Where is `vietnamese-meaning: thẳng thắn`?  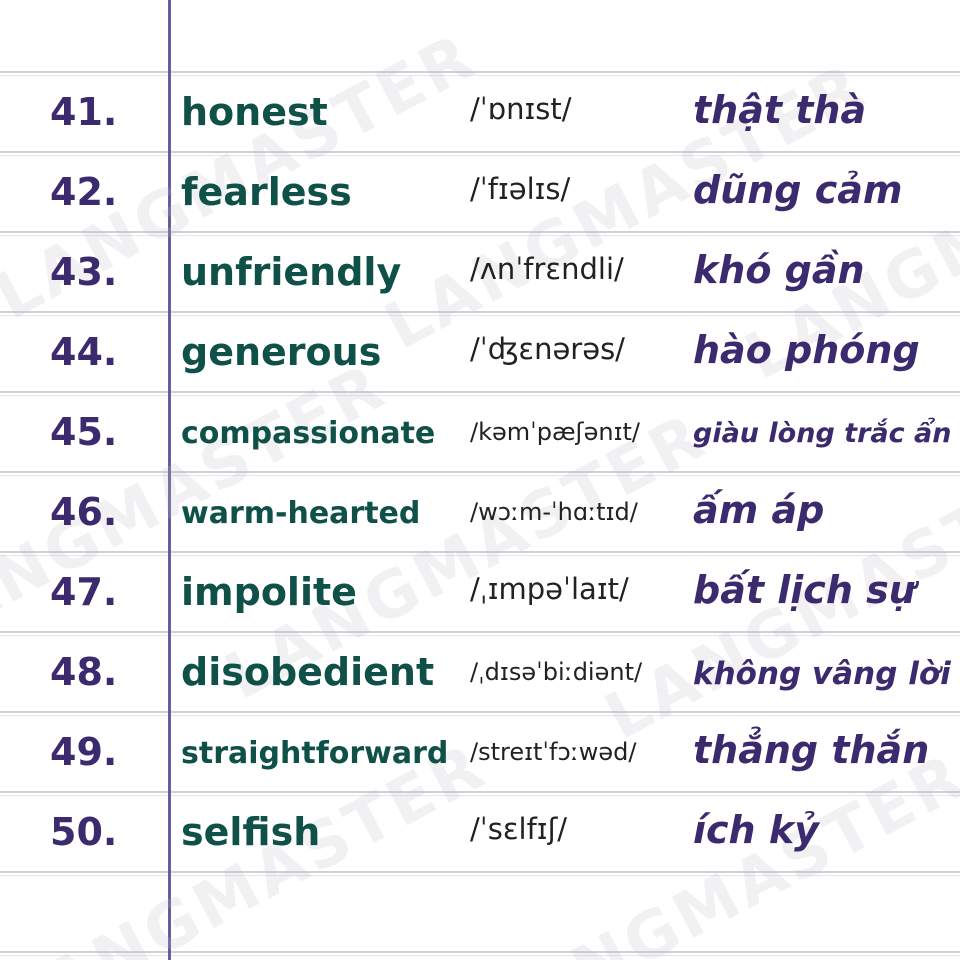 vietnamese-meaning: thẳng thắn is located at coordinates (811, 750).